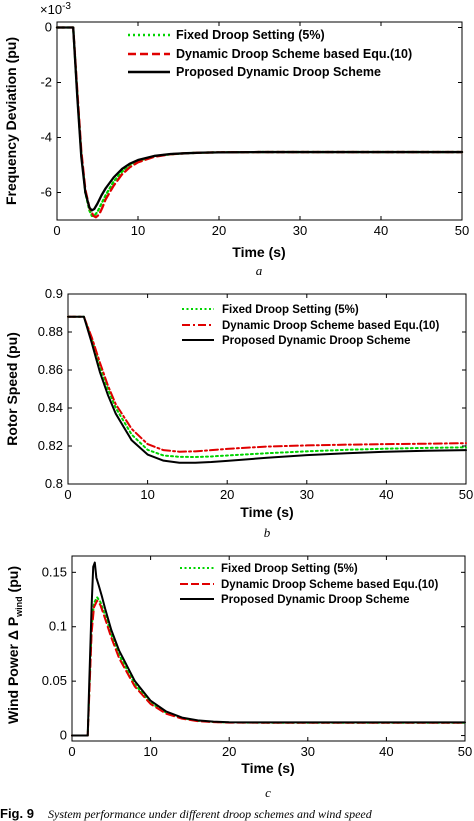  What do you see at coordinates (258, 252) in the screenshot?
I see `x-axis-label-a: Time (s)` at bounding box center [258, 252].